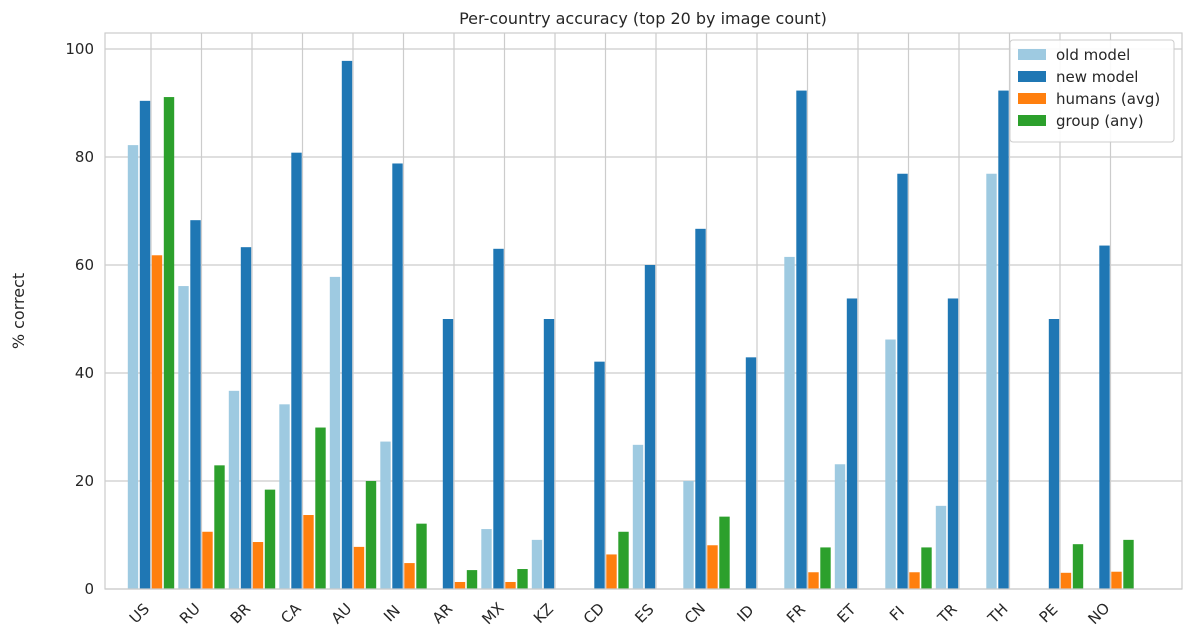 The height and width of the screenshot is (642, 1192). What do you see at coordinates (84, 373) in the screenshot?
I see `y-tick-label: 40` at bounding box center [84, 373].